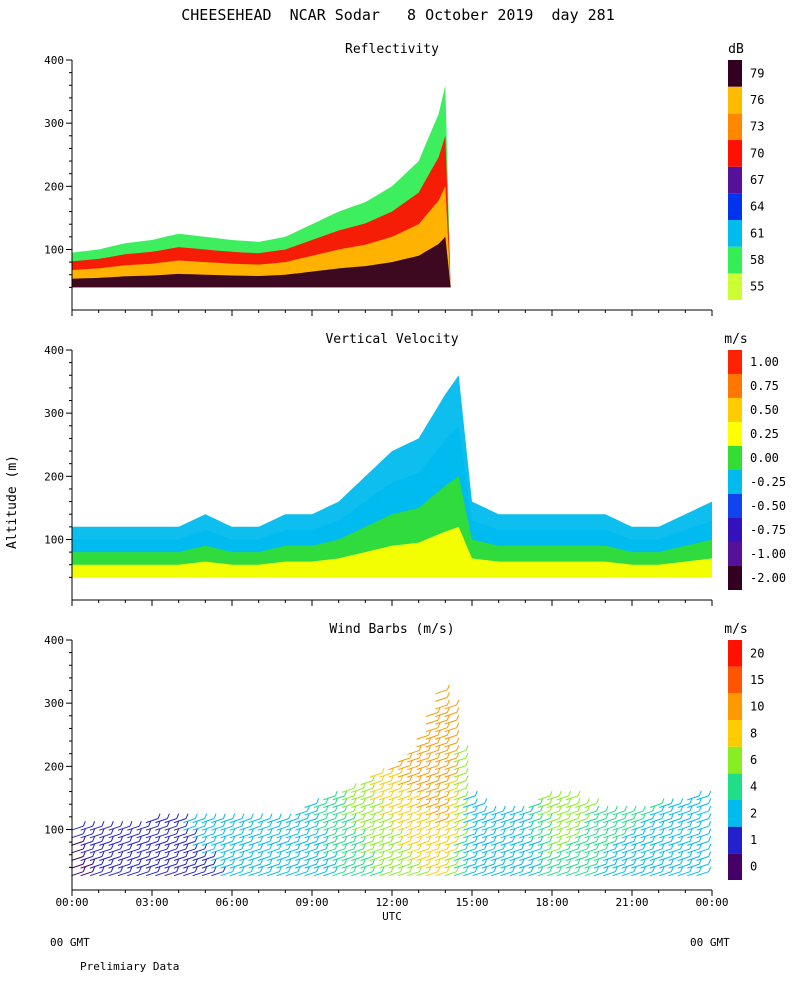 This screenshot has width=800, height=1000. I want to click on colorbar-label: 2, so click(753, 813).